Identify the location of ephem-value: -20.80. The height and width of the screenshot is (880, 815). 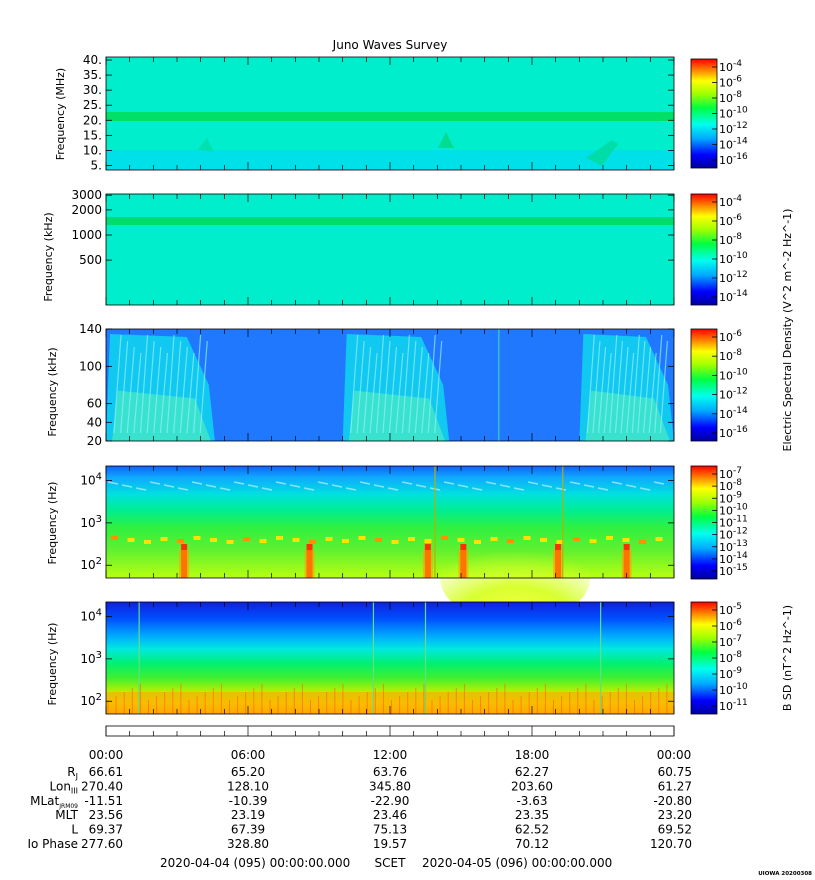
(672, 801).